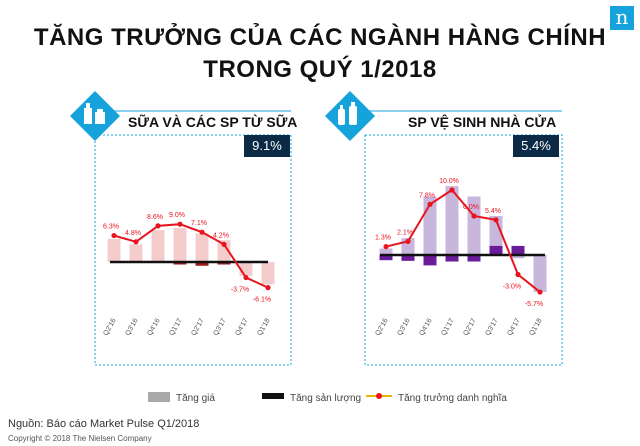 The image size is (640, 446). I want to click on right-data-label: -3.0%, so click(512, 287).